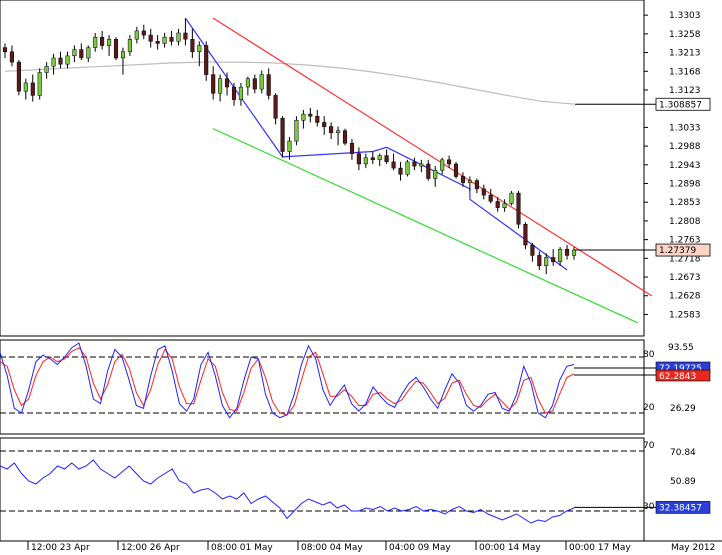 The image size is (722, 555). Describe the element at coordinates (680, 369) in the screenshot. I see `stochastic-k-label-text: 72.19725` at that location.